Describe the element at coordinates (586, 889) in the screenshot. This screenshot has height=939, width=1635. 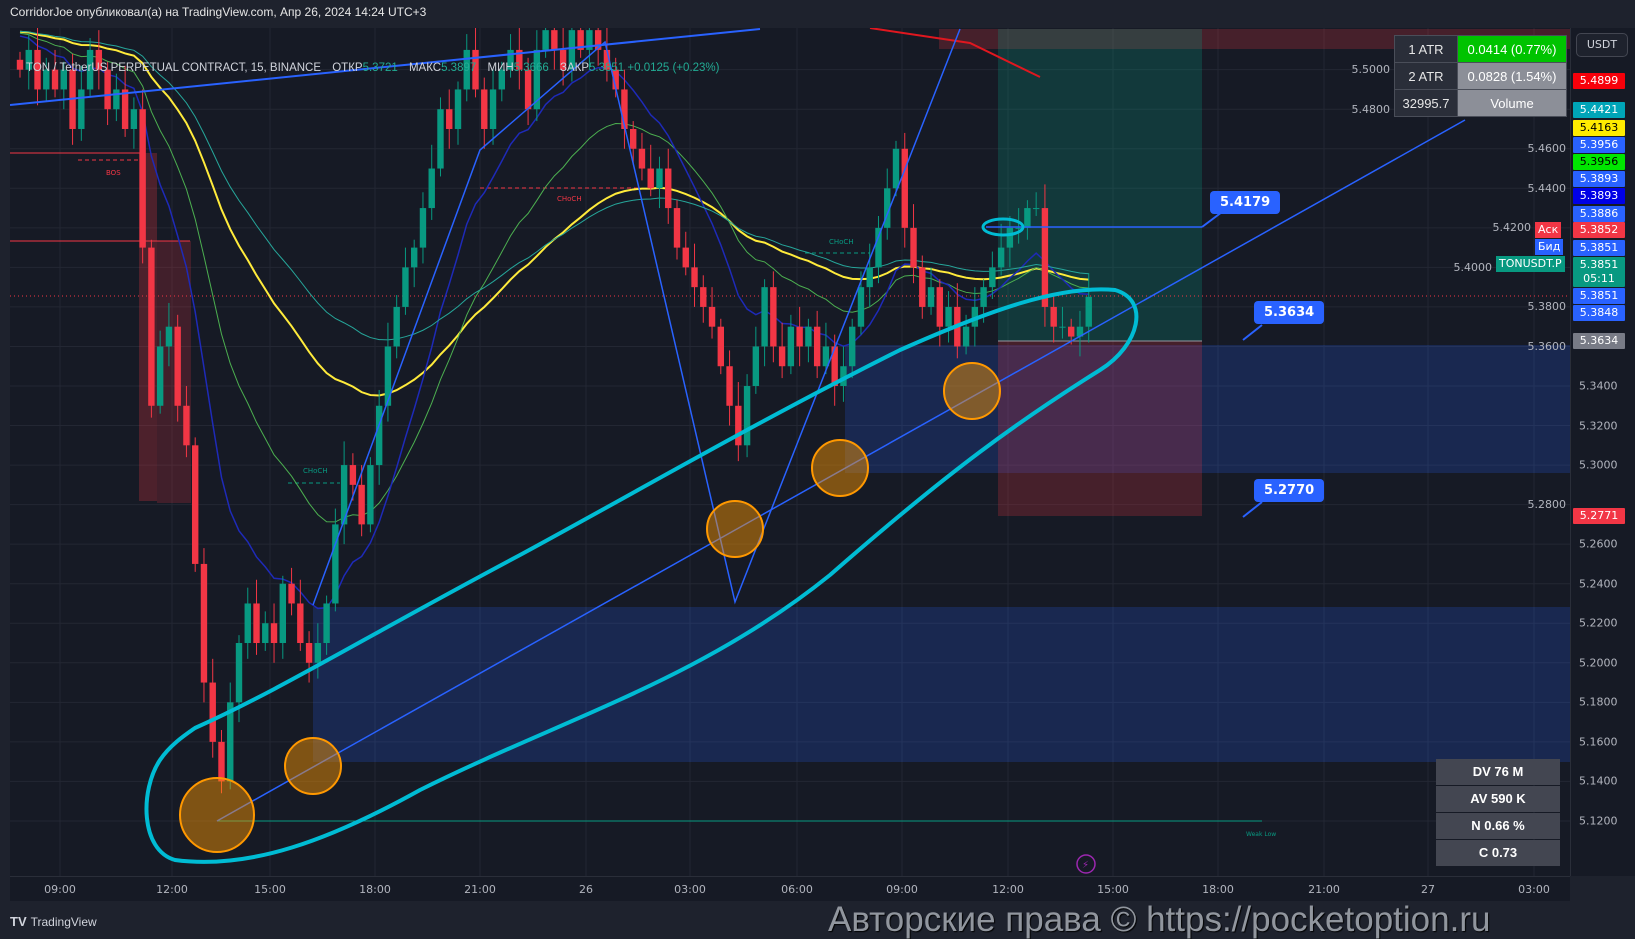
I see `time-tick: 26` at that location.